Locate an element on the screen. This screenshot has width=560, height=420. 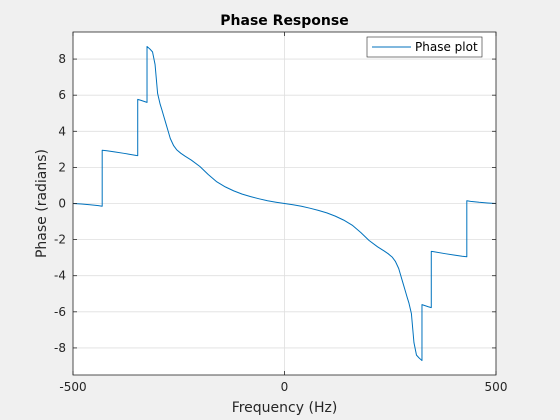
y-tick-label: 2 is located at coordinates (62, 167).